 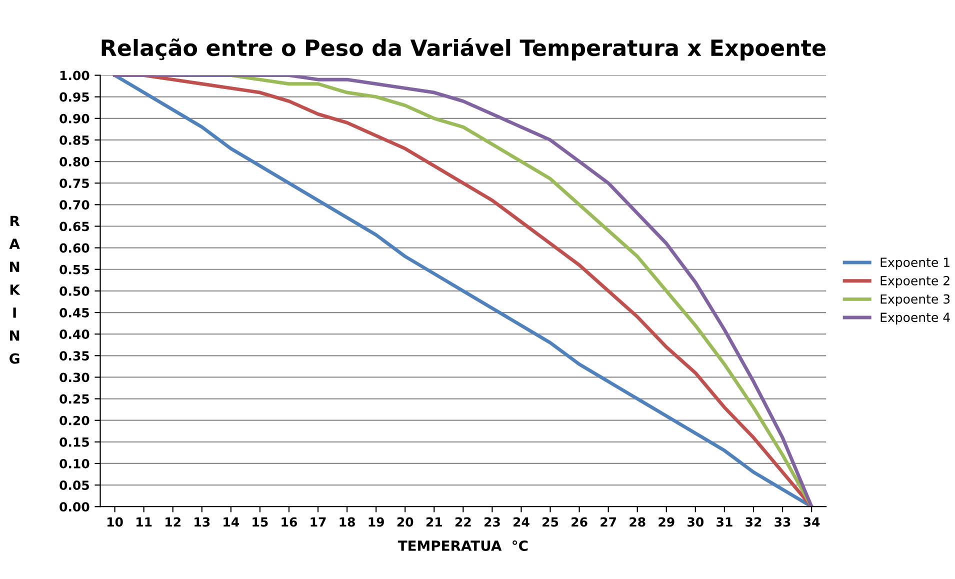 What do you see at coordinates (74, 97) in the screenshot?
I see `y-tick-label: 0.95` at bounding box center [74, 97].